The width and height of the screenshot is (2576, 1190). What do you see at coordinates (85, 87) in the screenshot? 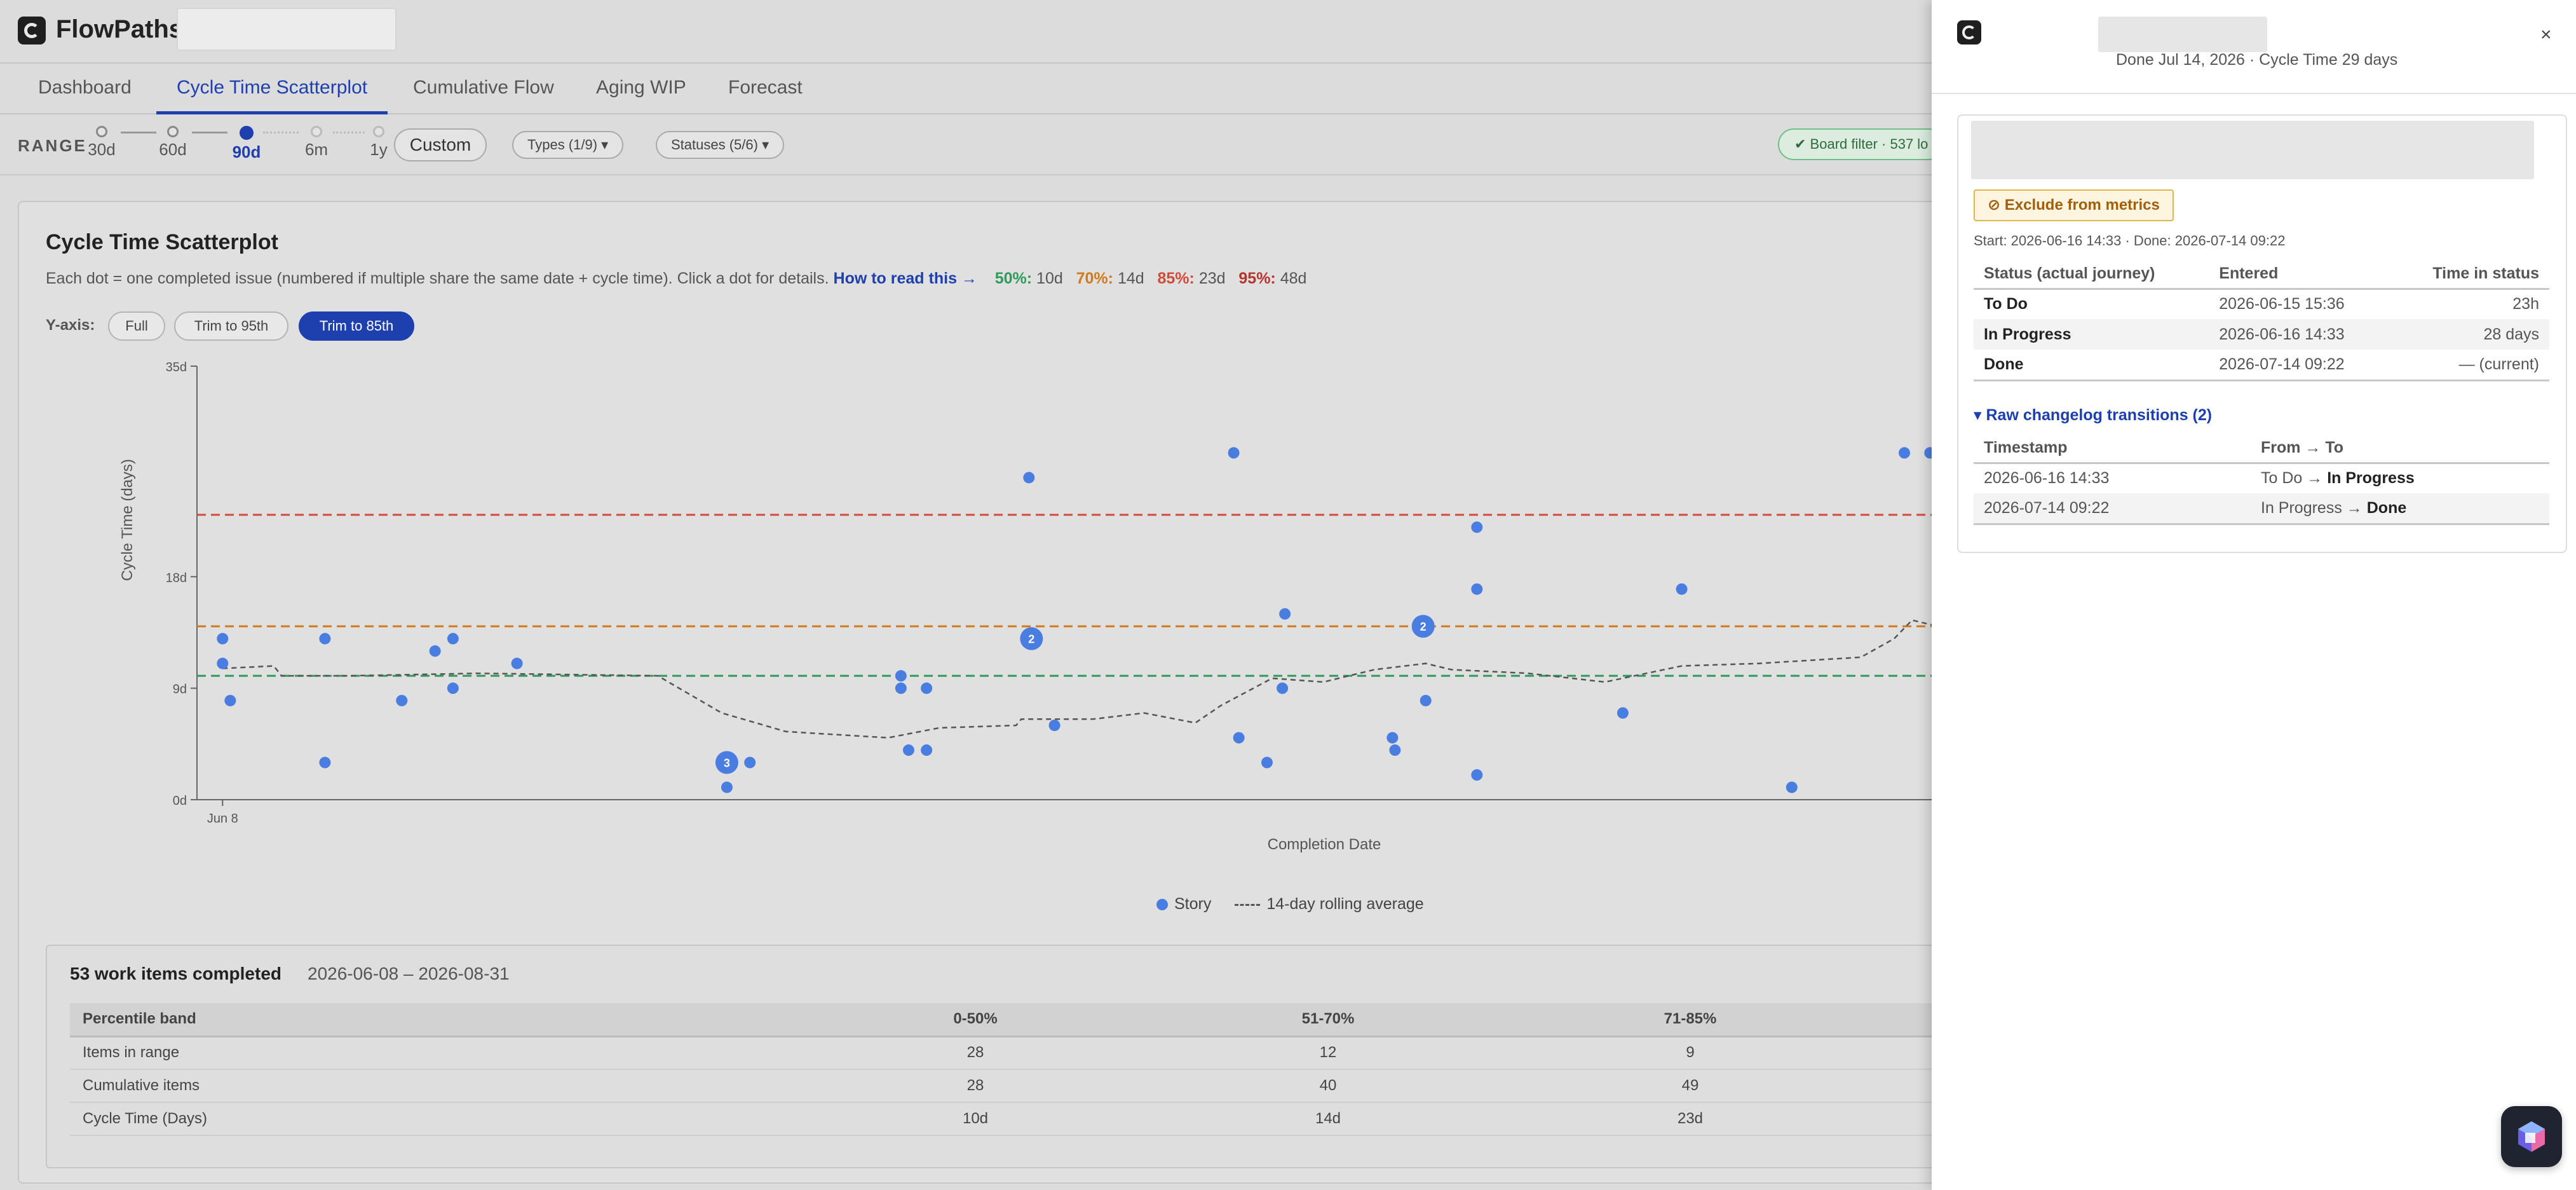
I see `tab-dashboard: Dashboard` at bounding box center [85, 87].